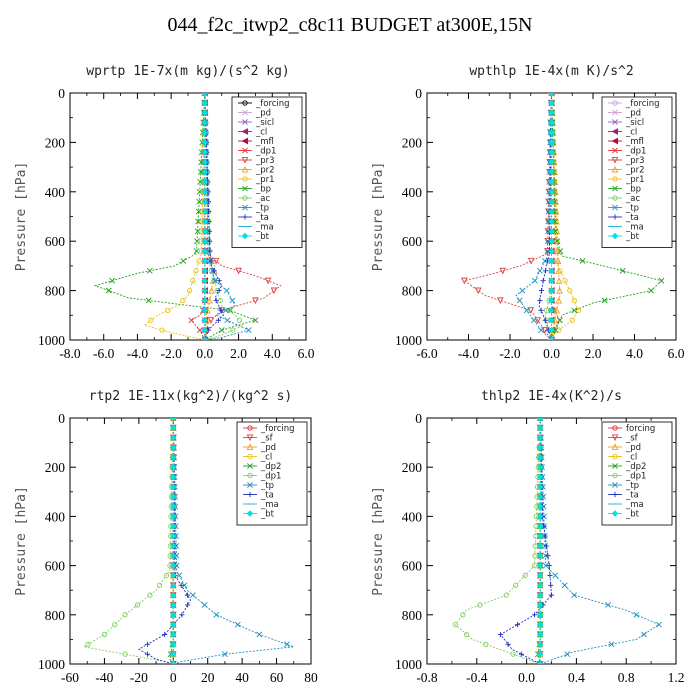 This screenshot has height=700, width=700. I want to click on legend: _forcing_sf_pd_cl_dp2_dp1_tp_ta_ma_bt, so click(272, 473).